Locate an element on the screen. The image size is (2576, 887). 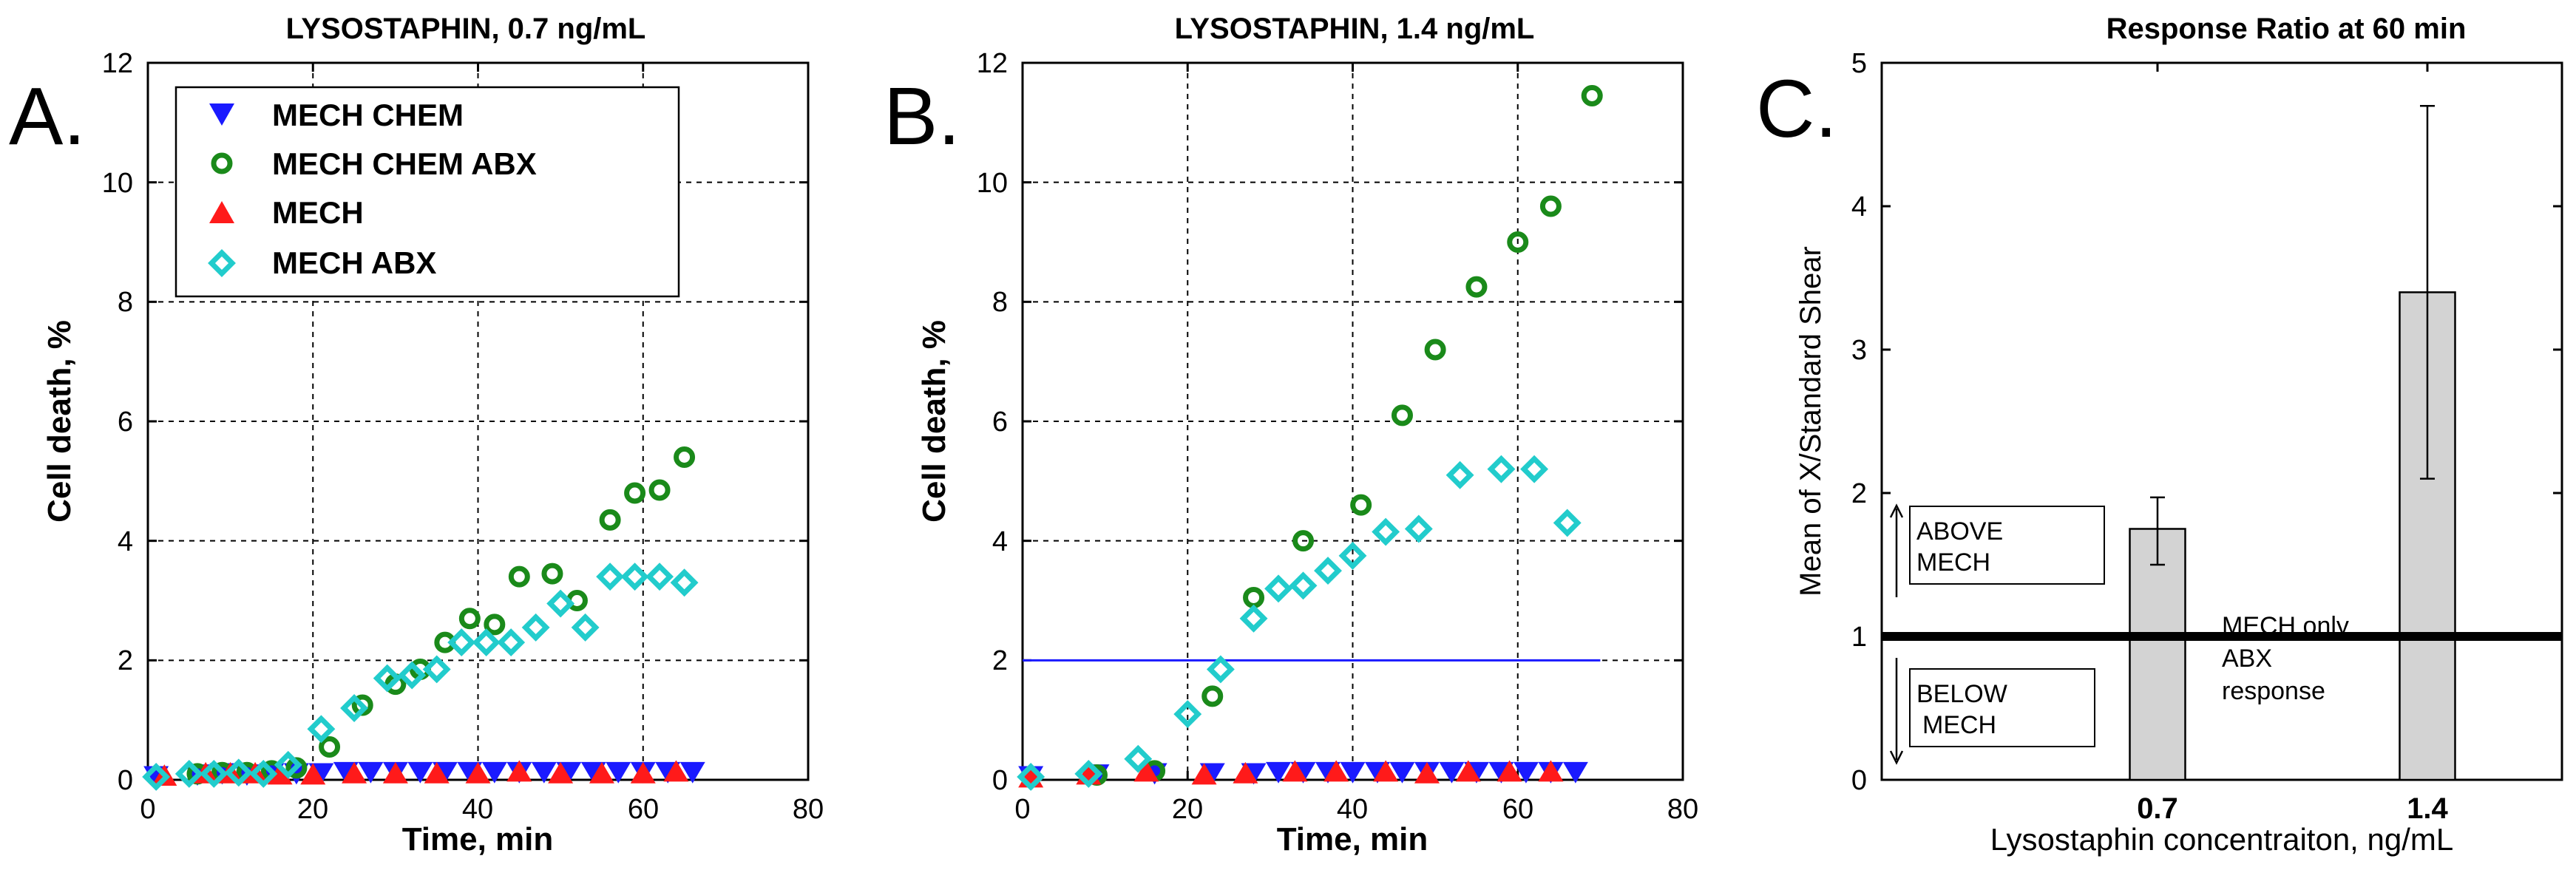
panel-c-ytick-label: 5 is located at coordinates (1859, 63).